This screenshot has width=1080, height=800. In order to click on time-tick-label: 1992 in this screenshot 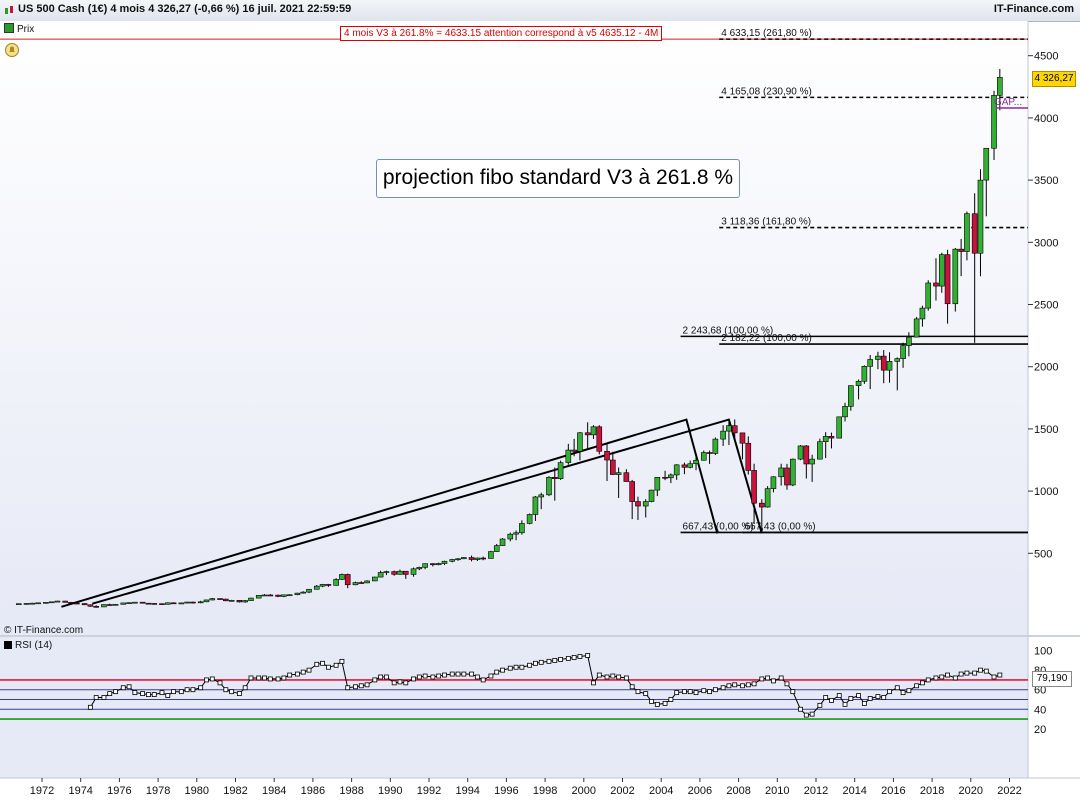, I will do `click(429, 791)`.